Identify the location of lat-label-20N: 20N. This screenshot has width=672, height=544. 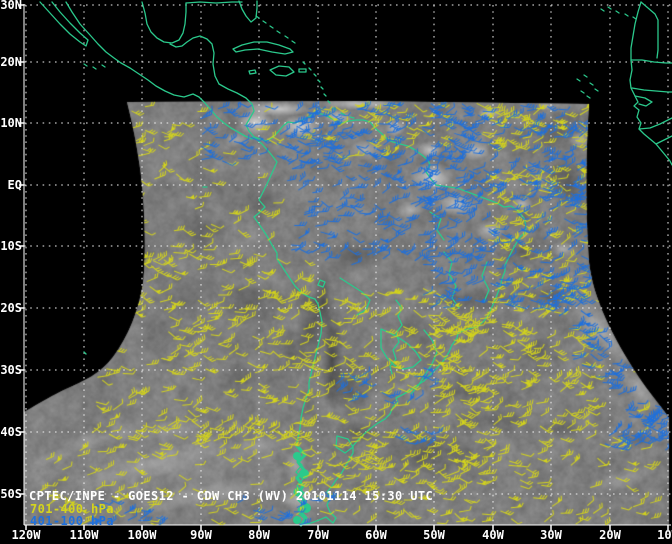
(11, 62).